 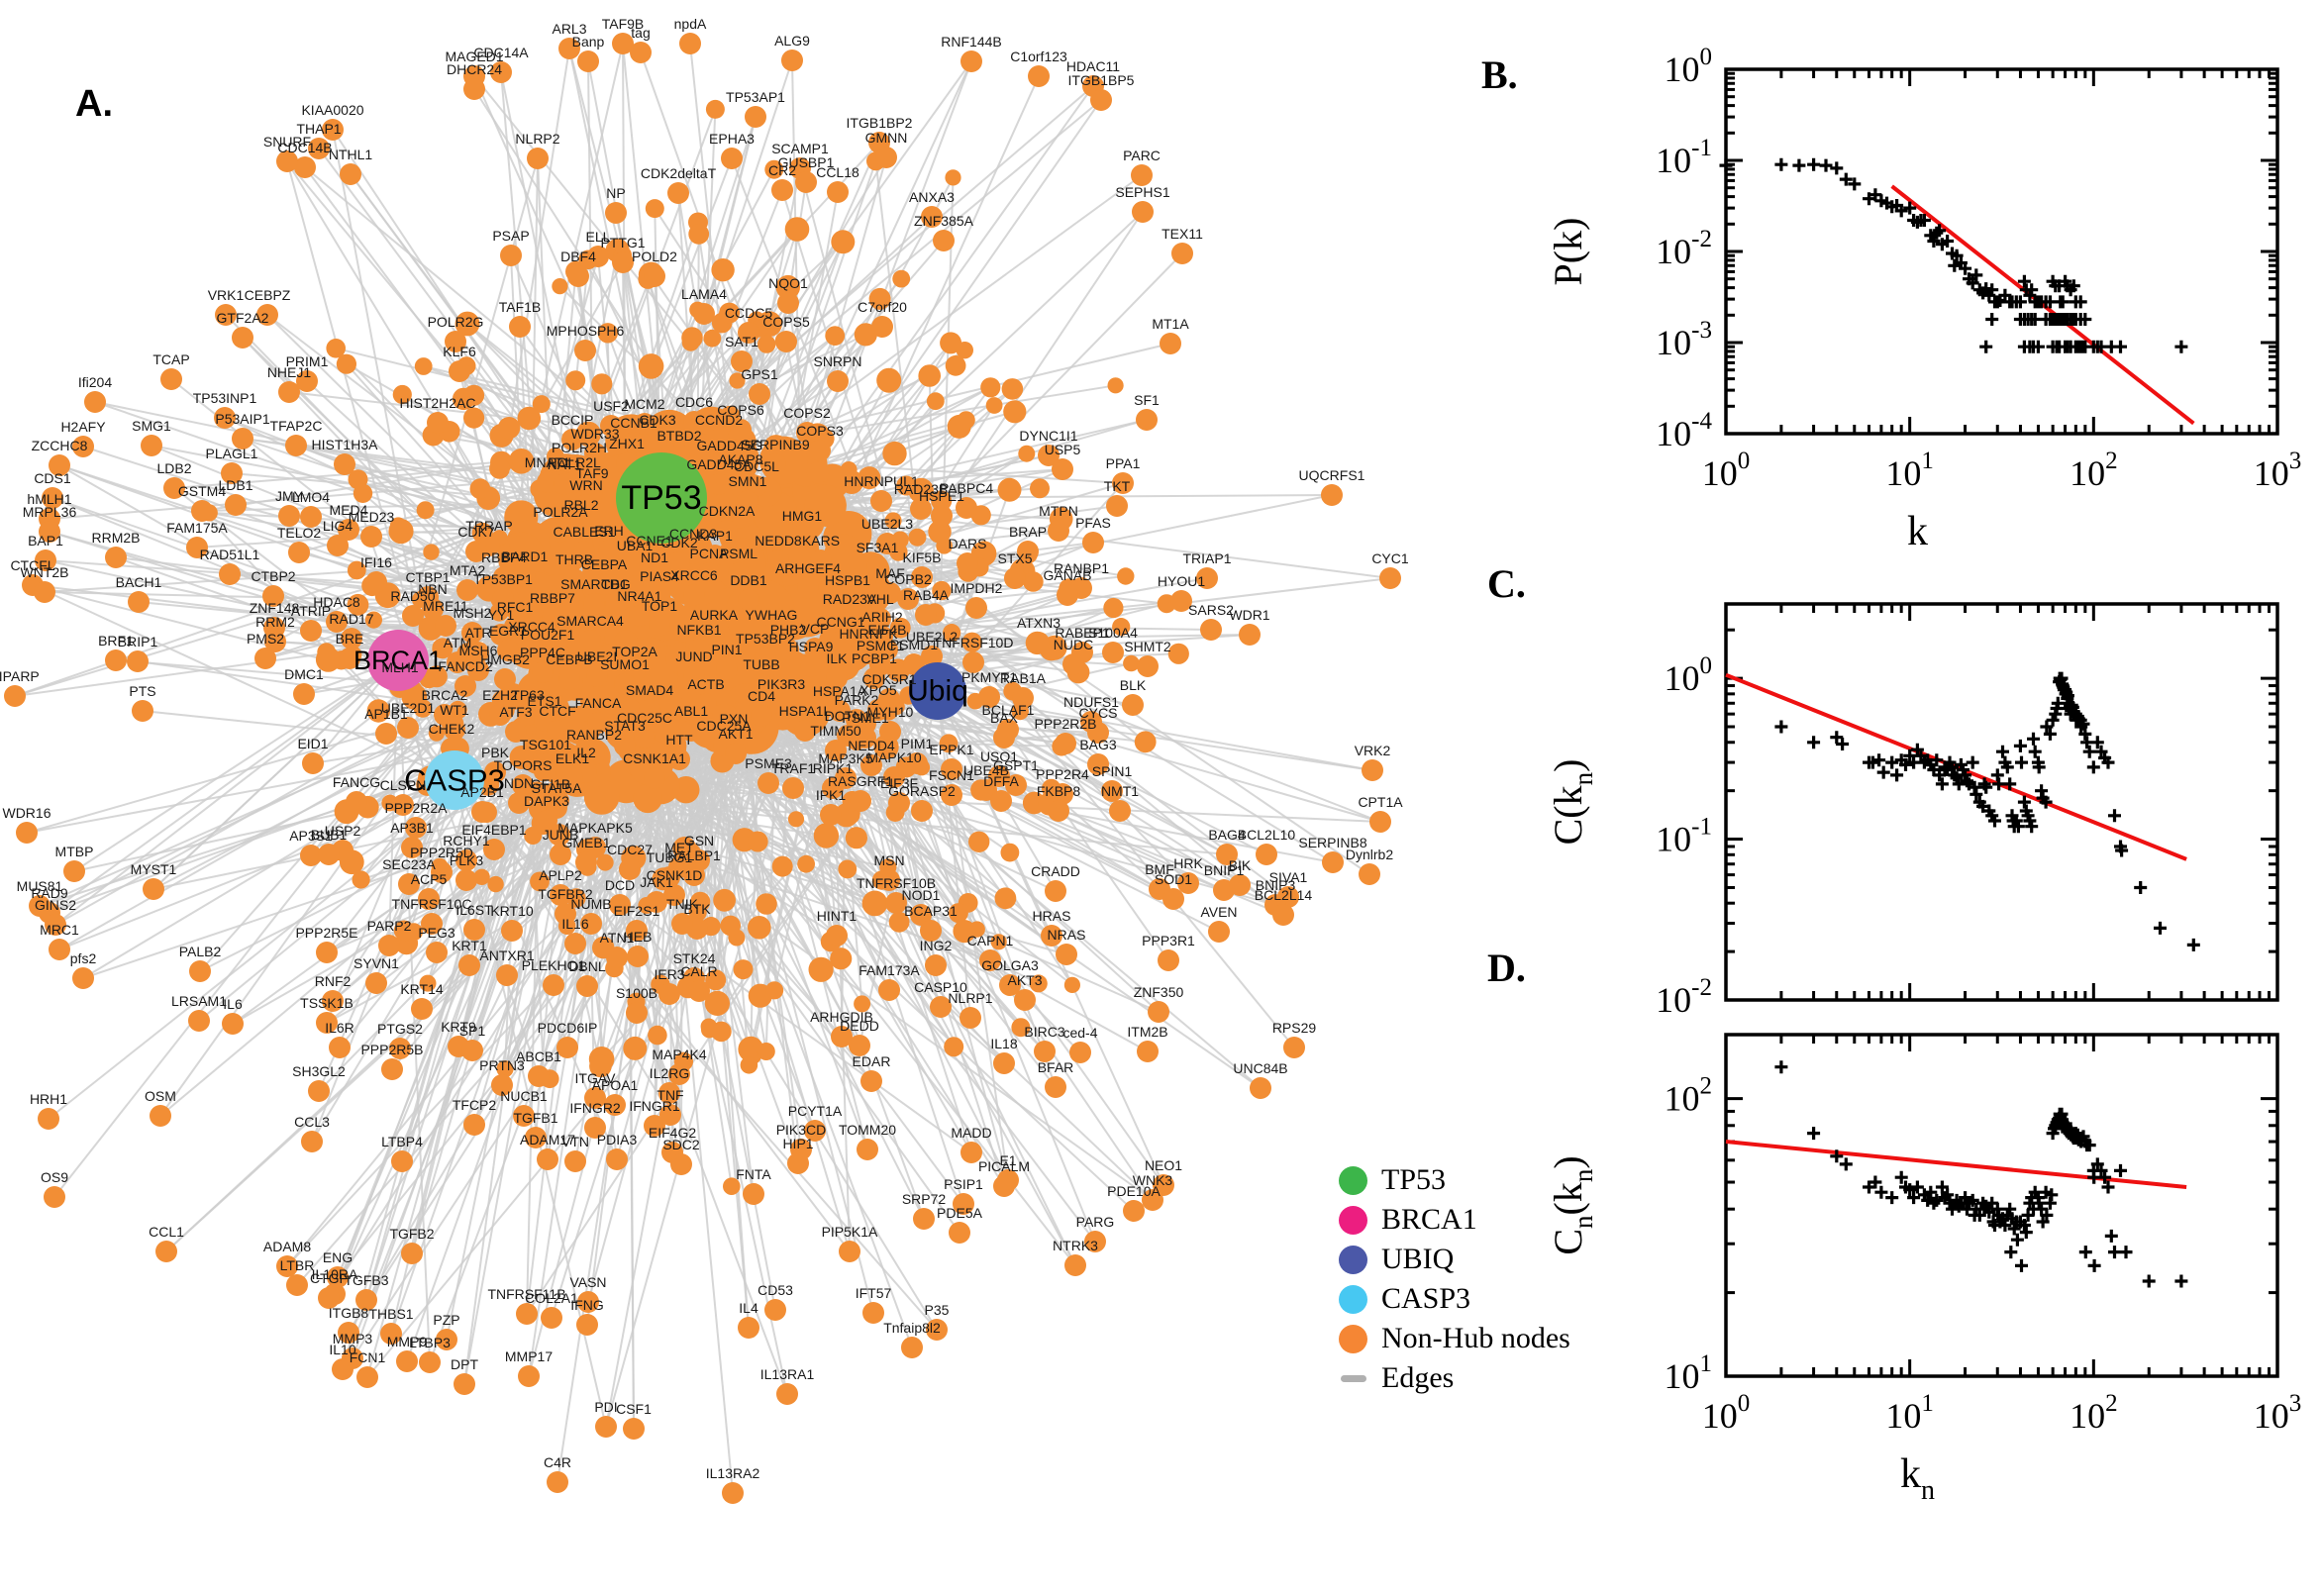 What do you see at coordinates (475, 1105) in the screenshot?
I see `network-node-label: TFCP2` at bounding box center [475, 1105].